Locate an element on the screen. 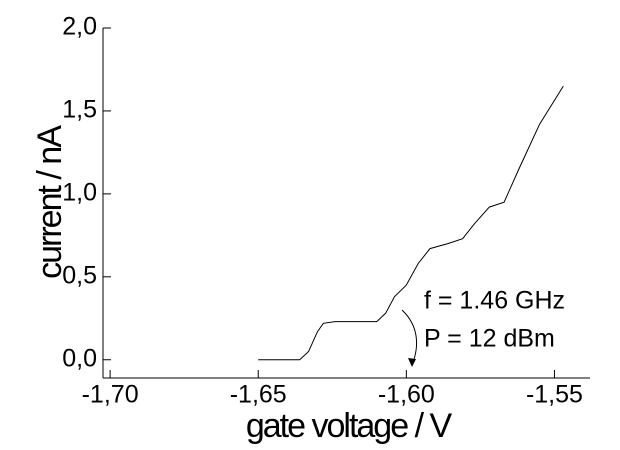 Image resolution: width=620 pixels, height=450 pixels. y-tick-label: 2,0 is located at coordinates (79, 27).